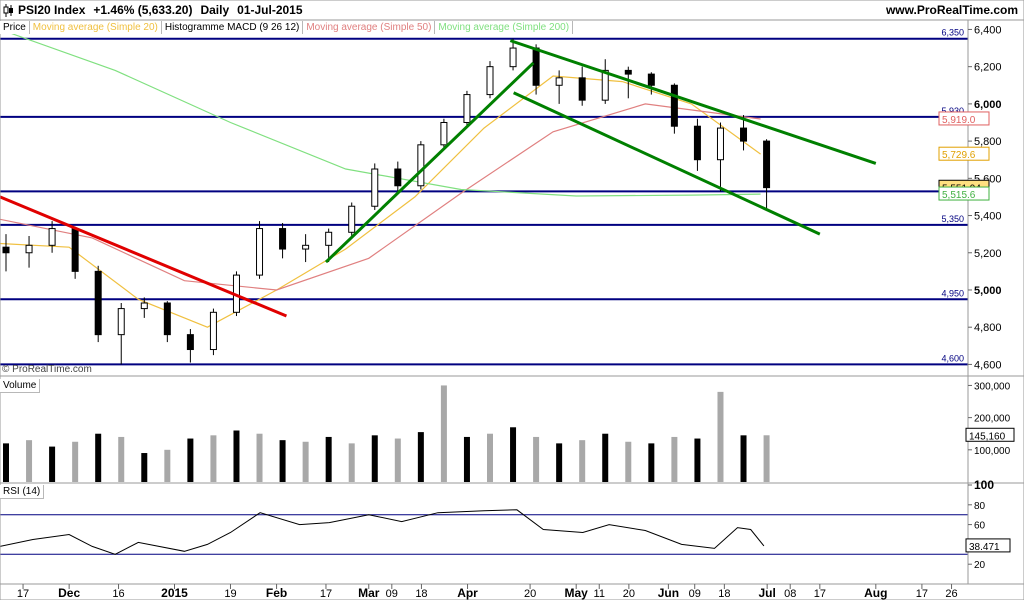 The height and width of the screenshot is (600, 1024). I want to click on x-axis-tick-label: Jun, so click(668, 593).